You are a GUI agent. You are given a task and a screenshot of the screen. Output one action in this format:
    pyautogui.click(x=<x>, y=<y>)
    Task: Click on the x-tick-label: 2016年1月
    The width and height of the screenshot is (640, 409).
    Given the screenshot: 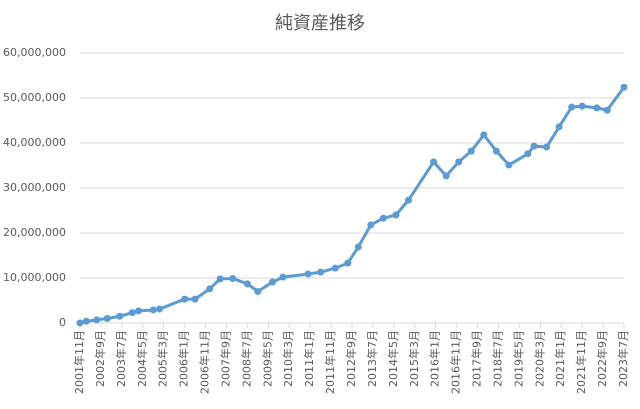 What is the action you would take?
    pyautogui.click(x=435, y=358)
    